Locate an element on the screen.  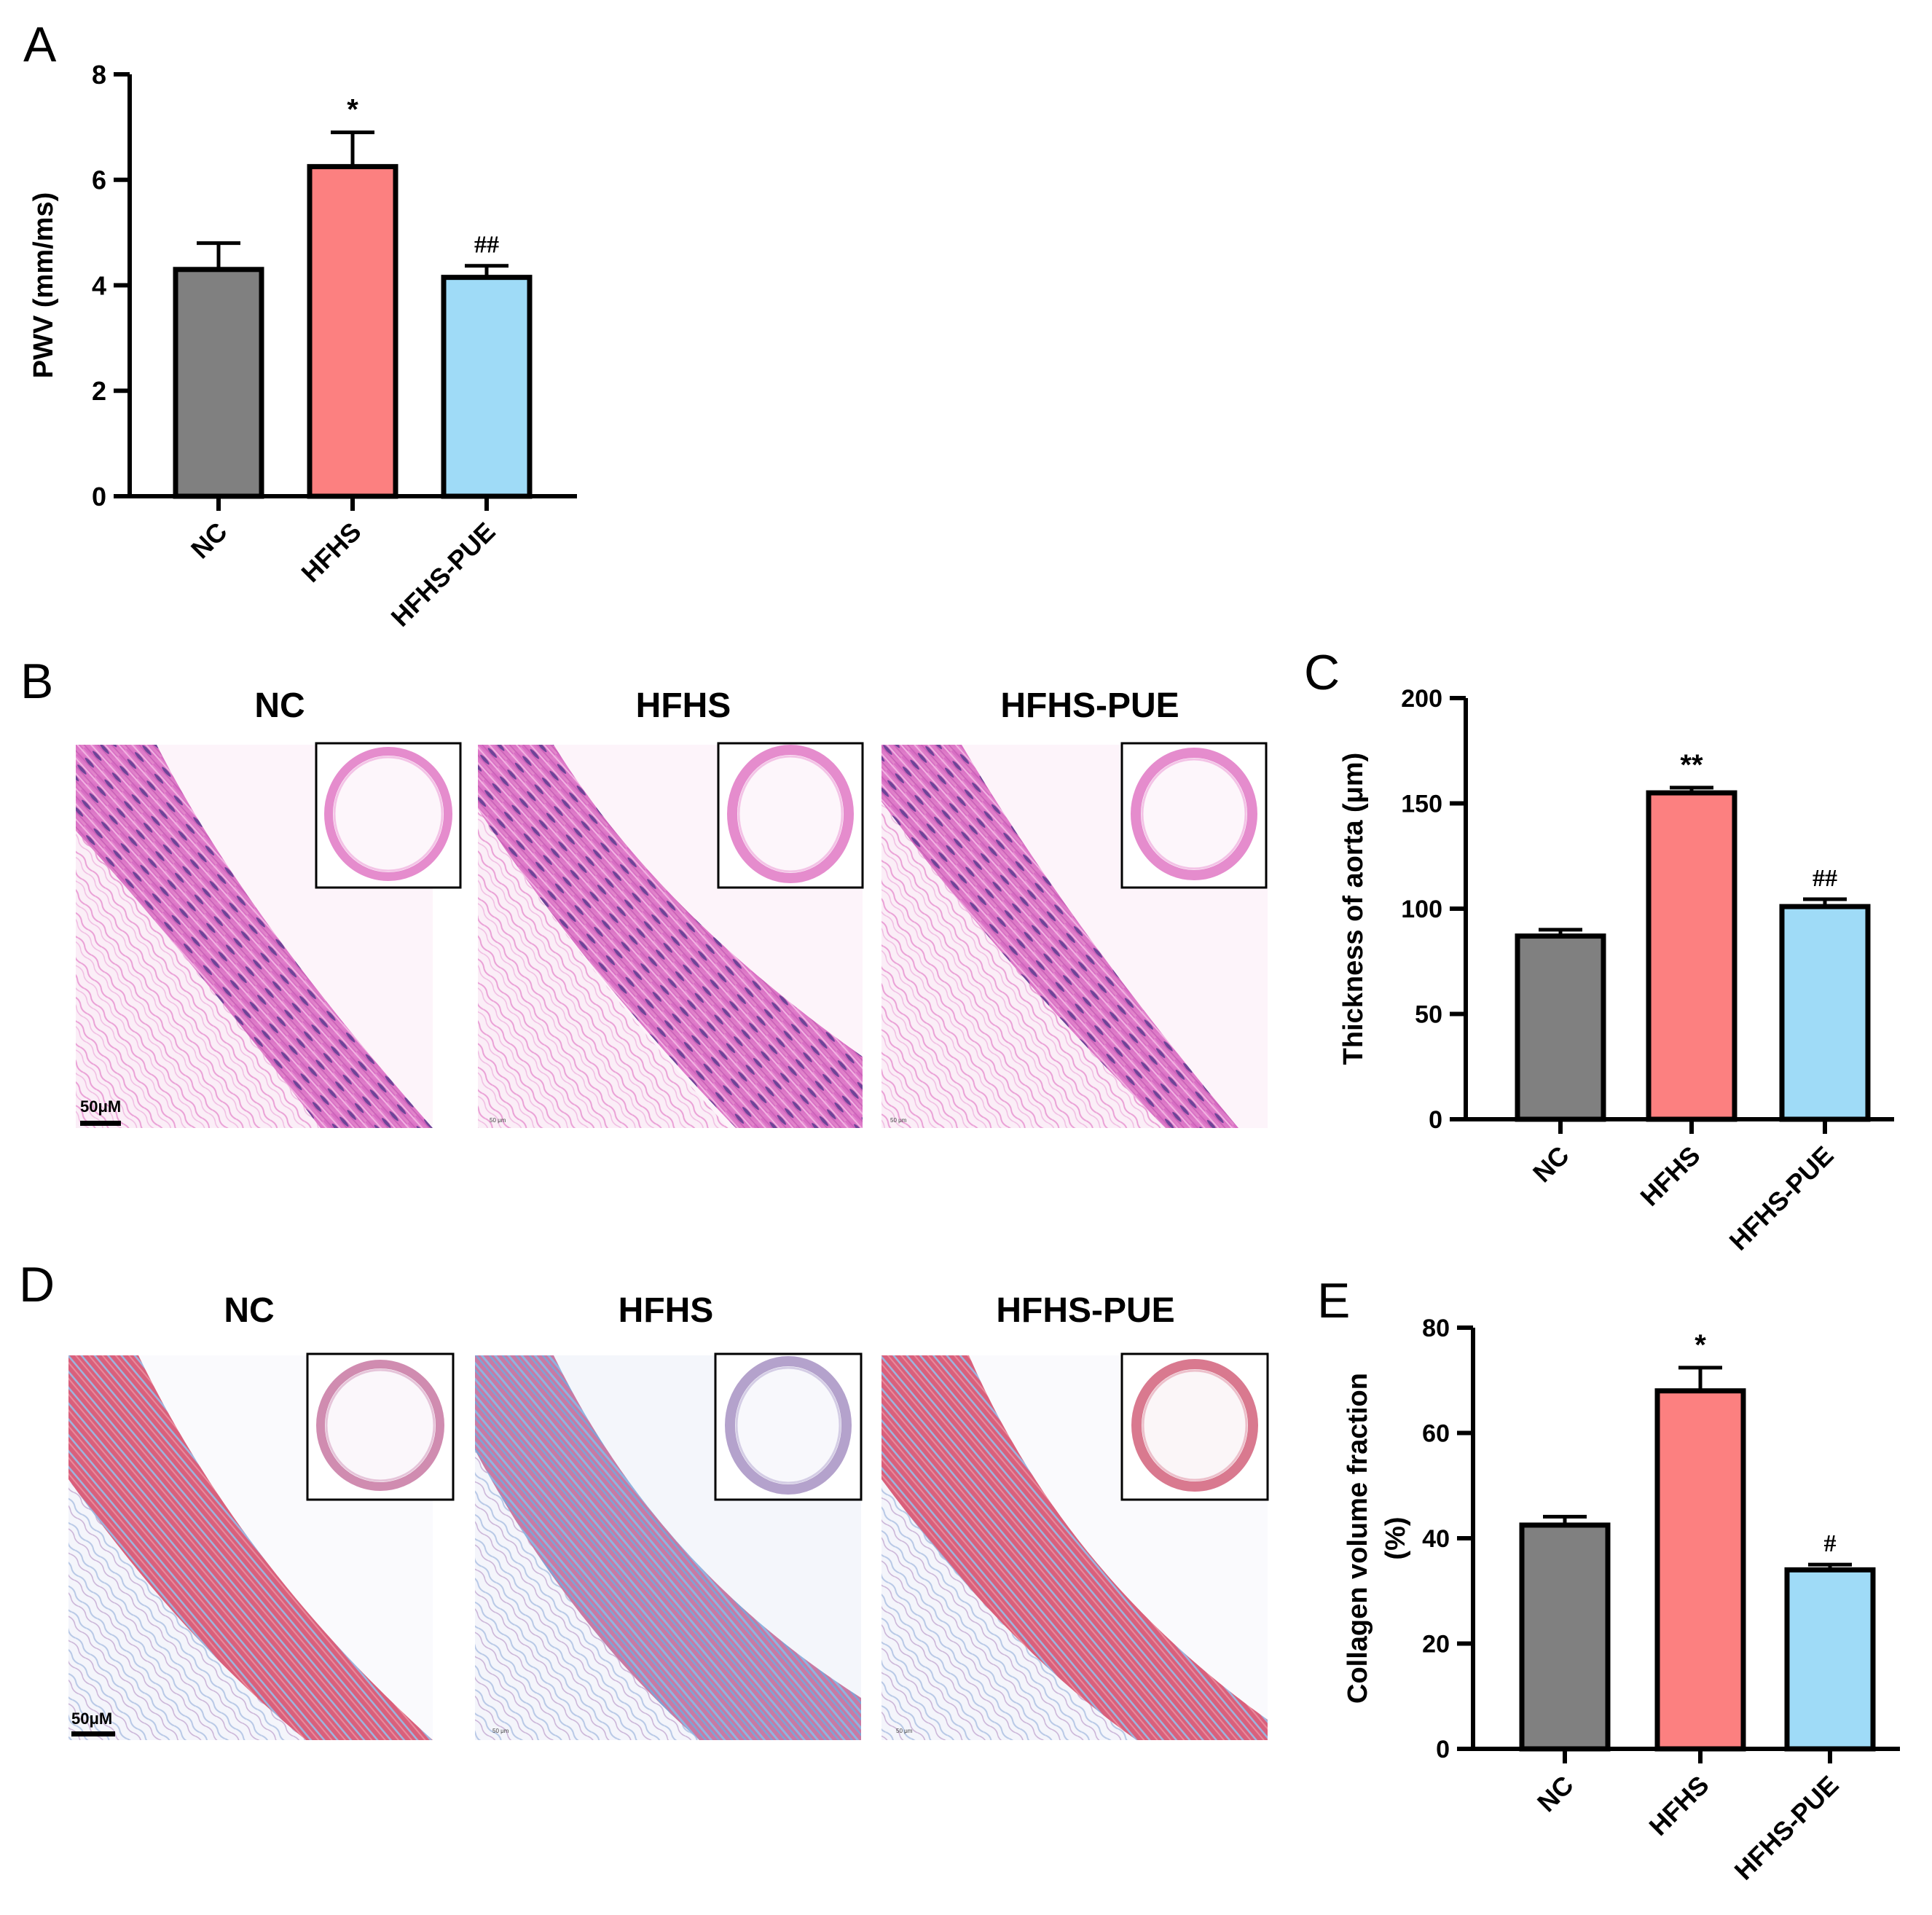
y-tick-label: 4 is located at coordinates (99, 285).